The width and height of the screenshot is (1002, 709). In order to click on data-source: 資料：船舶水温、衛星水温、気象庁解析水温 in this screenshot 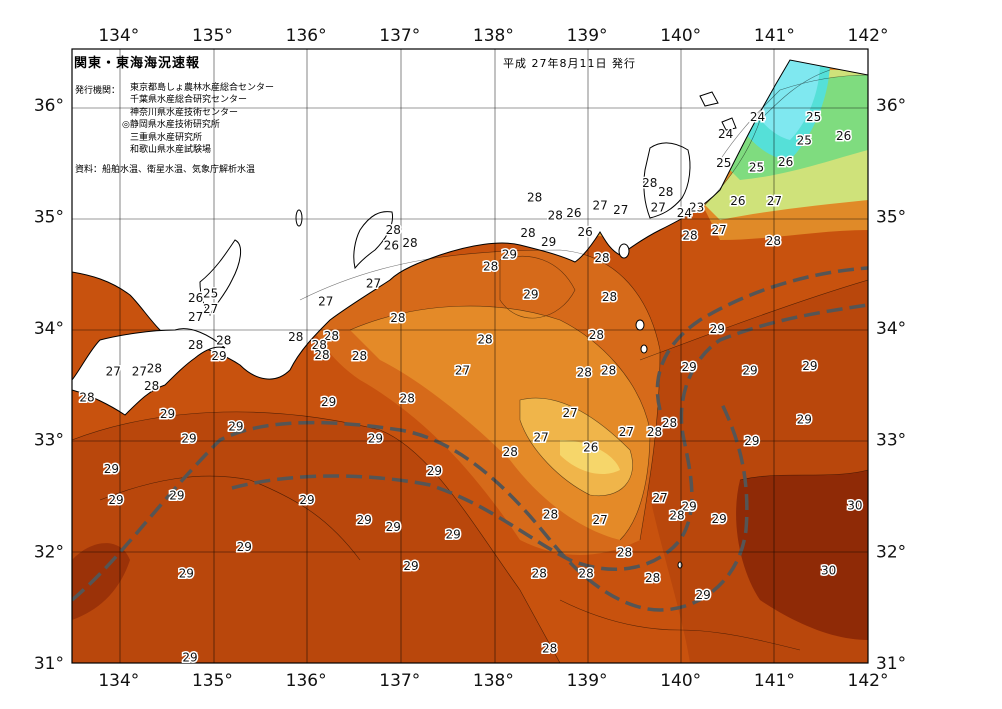, I will do `click(165, 170)`.